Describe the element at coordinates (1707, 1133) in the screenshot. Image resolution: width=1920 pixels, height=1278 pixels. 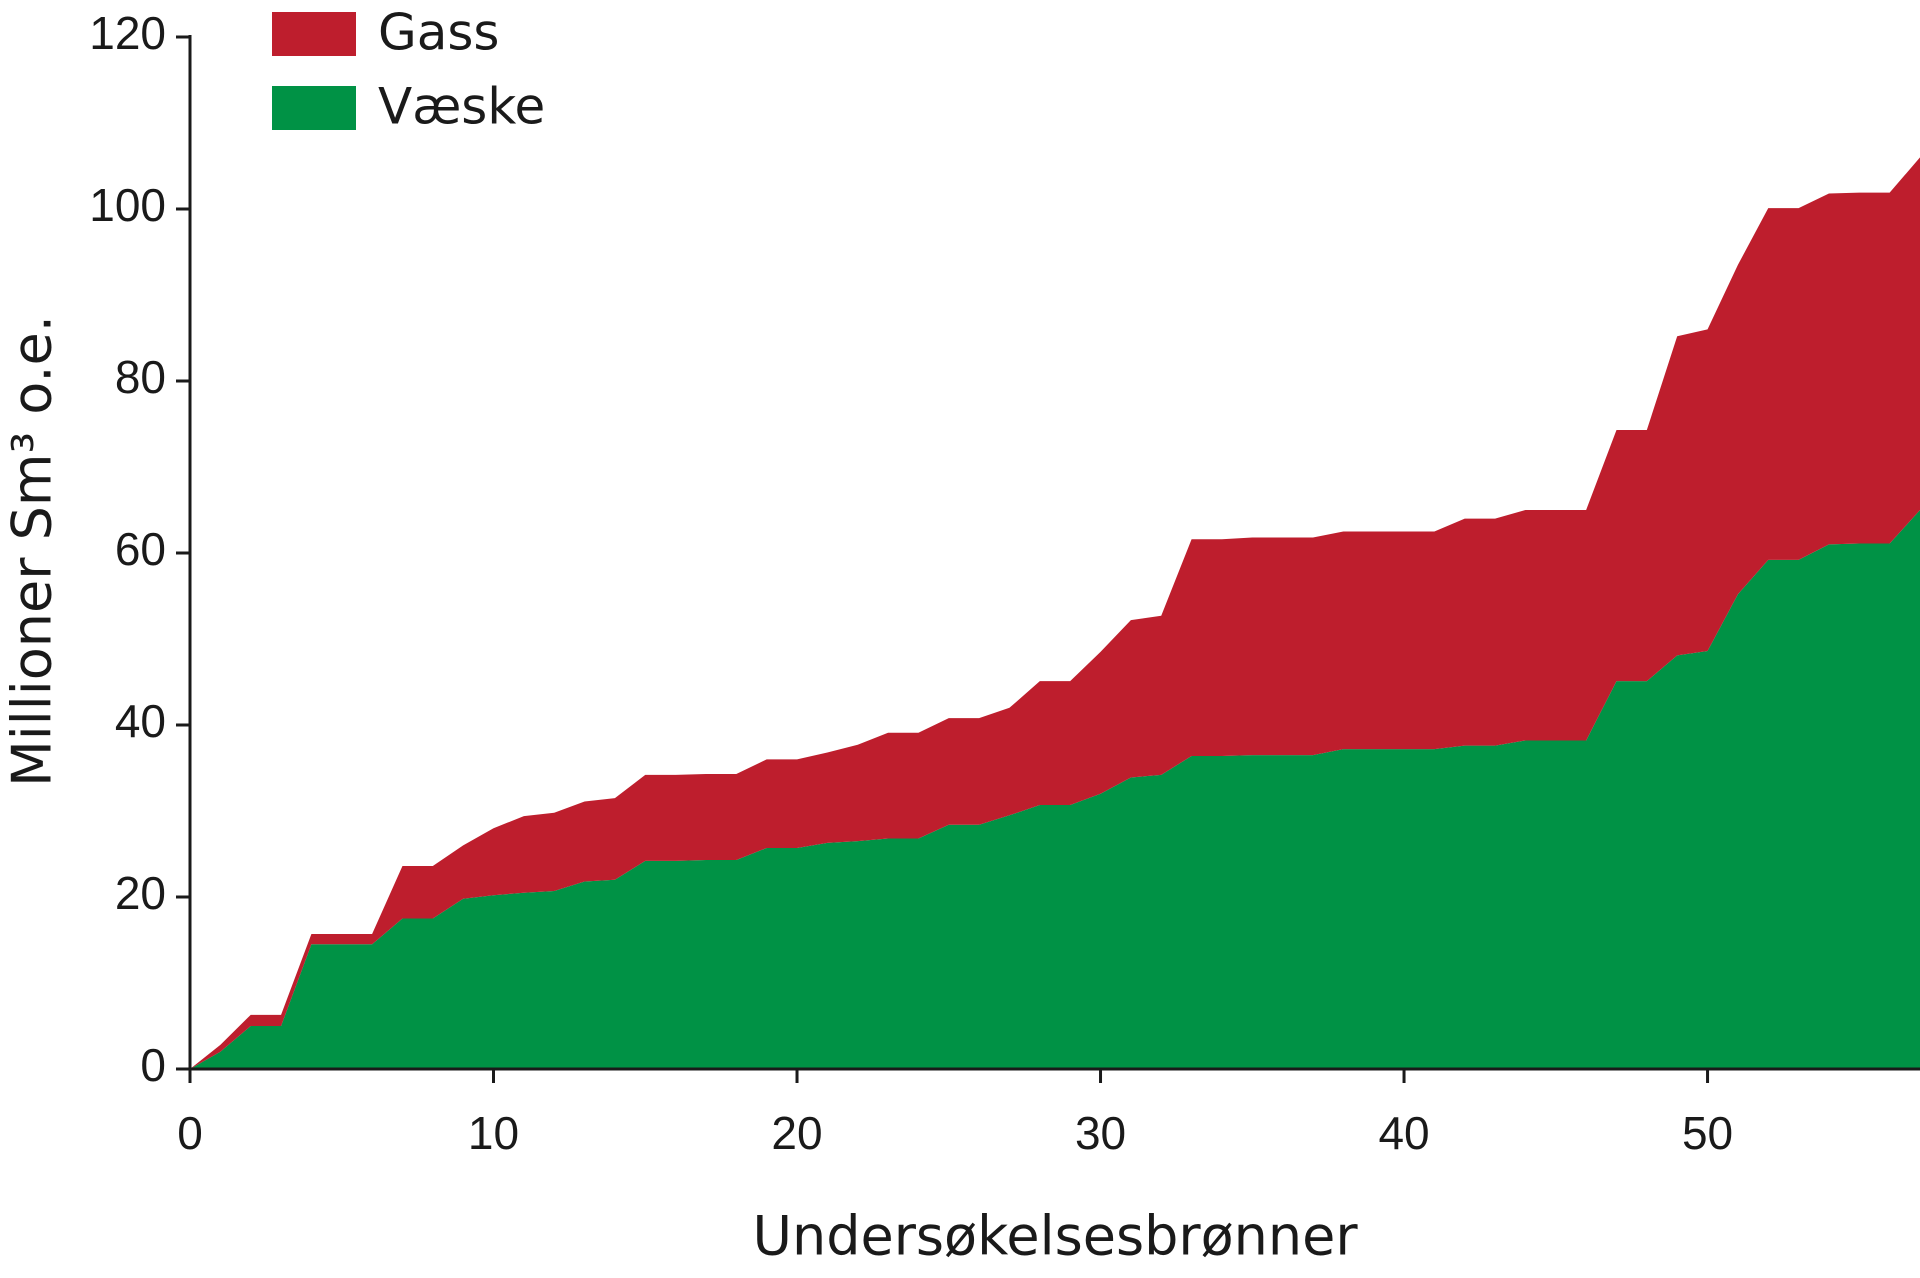
I see `x-tick-label: 50` at that location.